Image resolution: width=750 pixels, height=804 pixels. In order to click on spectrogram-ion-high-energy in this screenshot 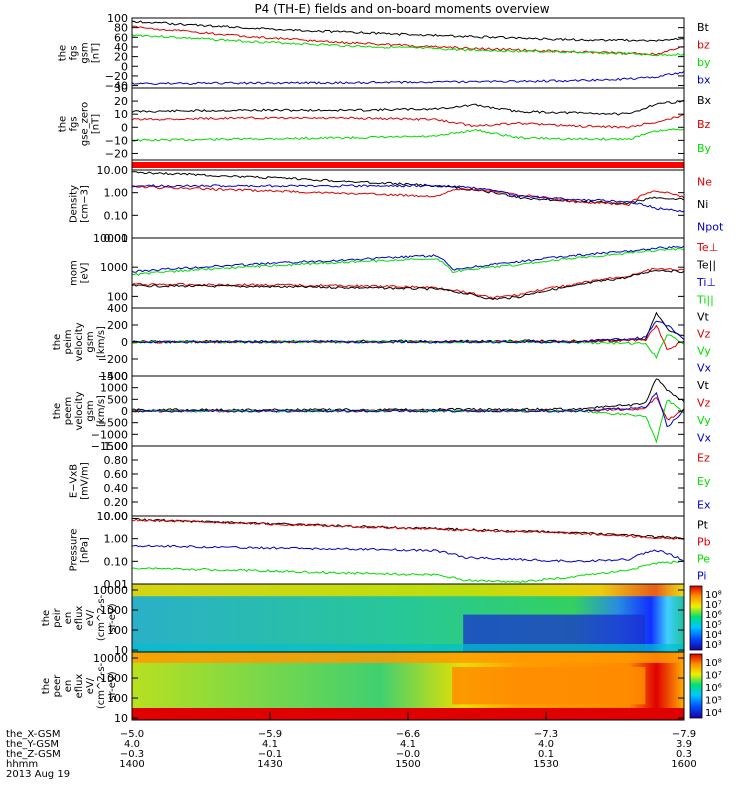, I will do `click(408, 590)`.